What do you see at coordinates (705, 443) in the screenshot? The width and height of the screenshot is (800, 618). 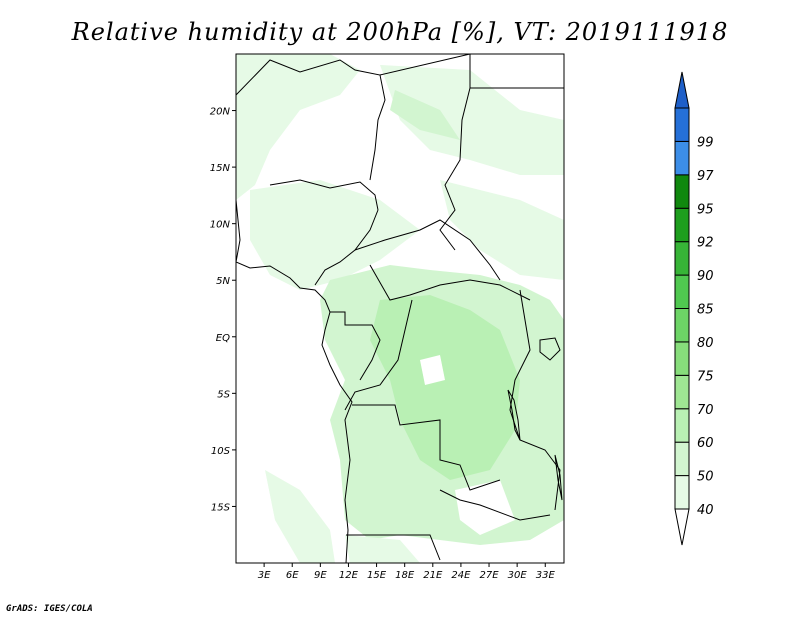 I see `colorbar-label: 60` at bounding box center [705, 443].